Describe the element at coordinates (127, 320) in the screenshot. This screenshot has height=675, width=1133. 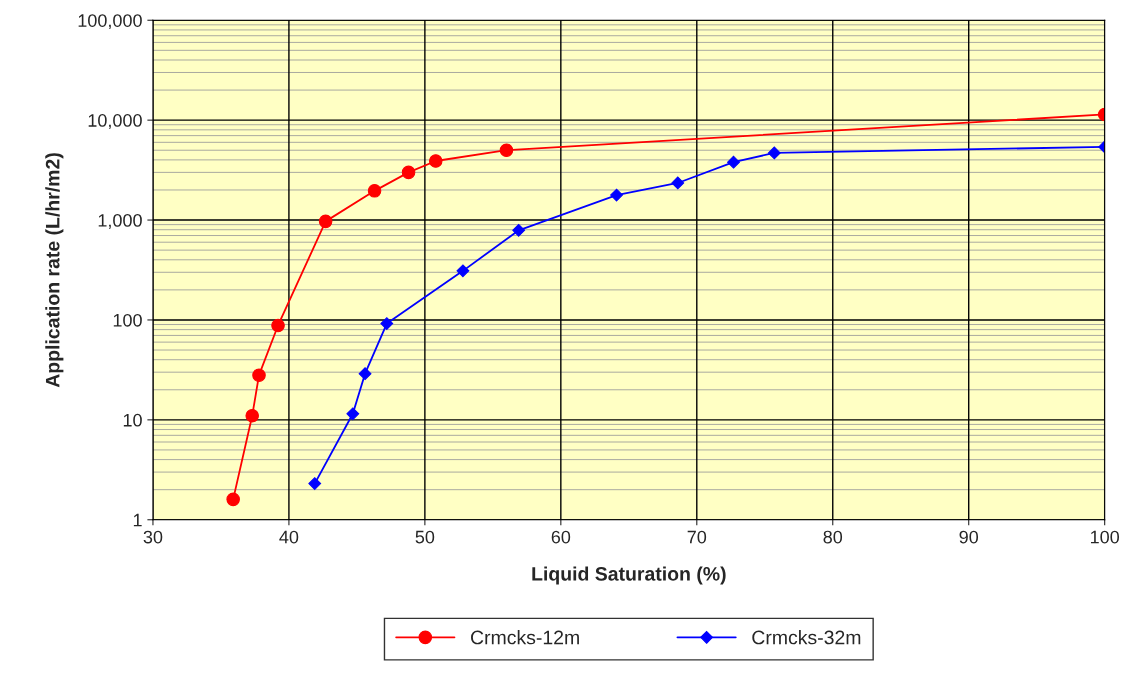
I see `y-tick-label: 100` at that location.